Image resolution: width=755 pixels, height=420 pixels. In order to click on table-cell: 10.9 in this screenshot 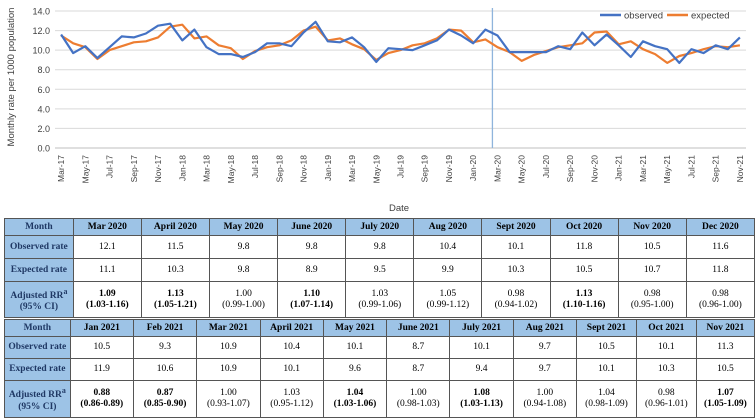, I will do `click(228, 347)`.